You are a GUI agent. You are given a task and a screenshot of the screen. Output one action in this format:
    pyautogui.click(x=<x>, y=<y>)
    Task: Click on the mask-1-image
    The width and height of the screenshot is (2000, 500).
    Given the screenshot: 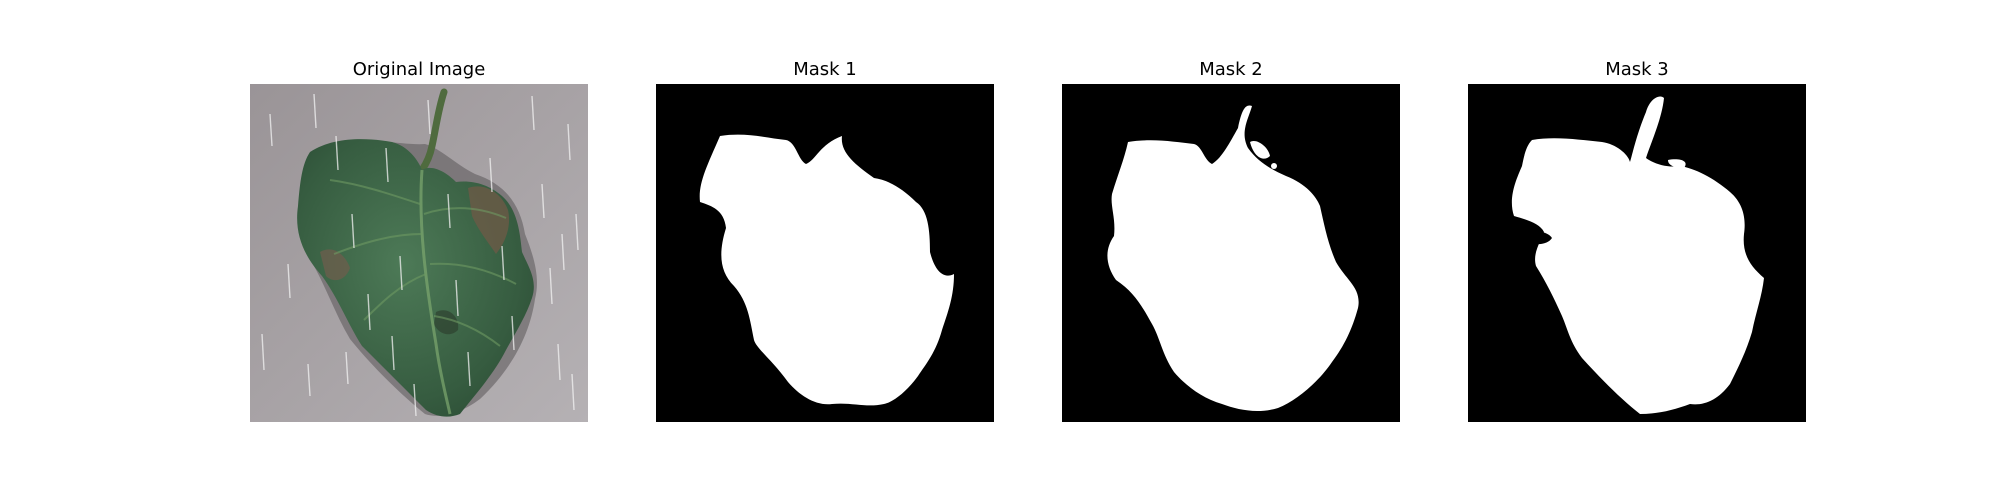 What is the action you would take?
    pyautogui.click(x=825, y=253)
    